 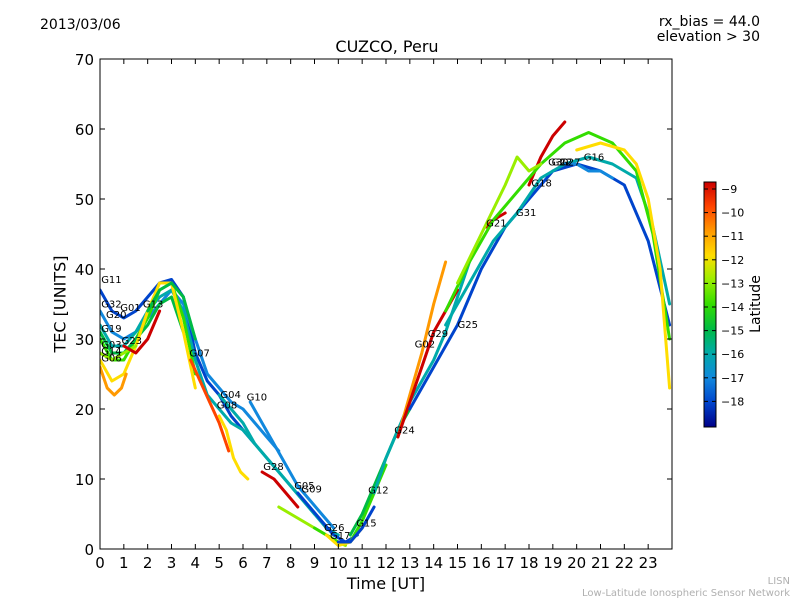 What do you see at coordinates (732, 260) in the screenshot?
I see `colorbar-tick-label: −12` at bounding box center [732, 260].